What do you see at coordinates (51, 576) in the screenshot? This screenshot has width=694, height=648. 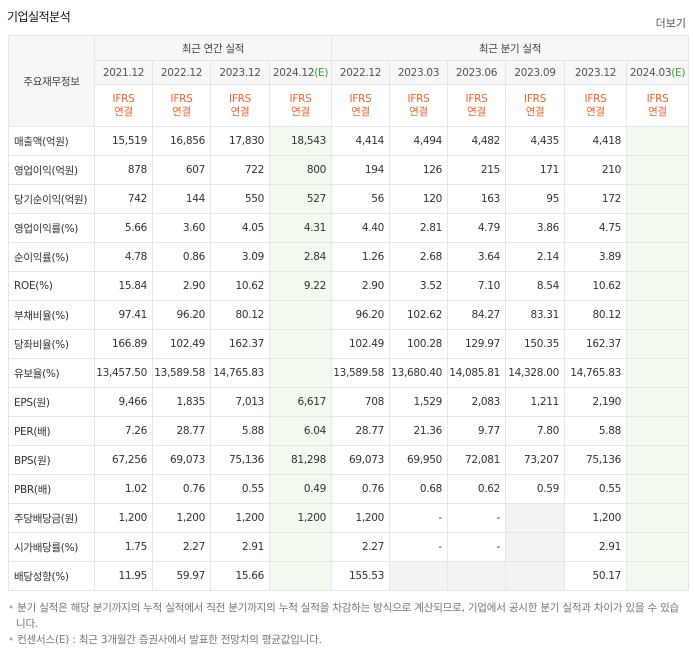 I see `row-label: 배당성향(%)` at bounding box center [51, 576].